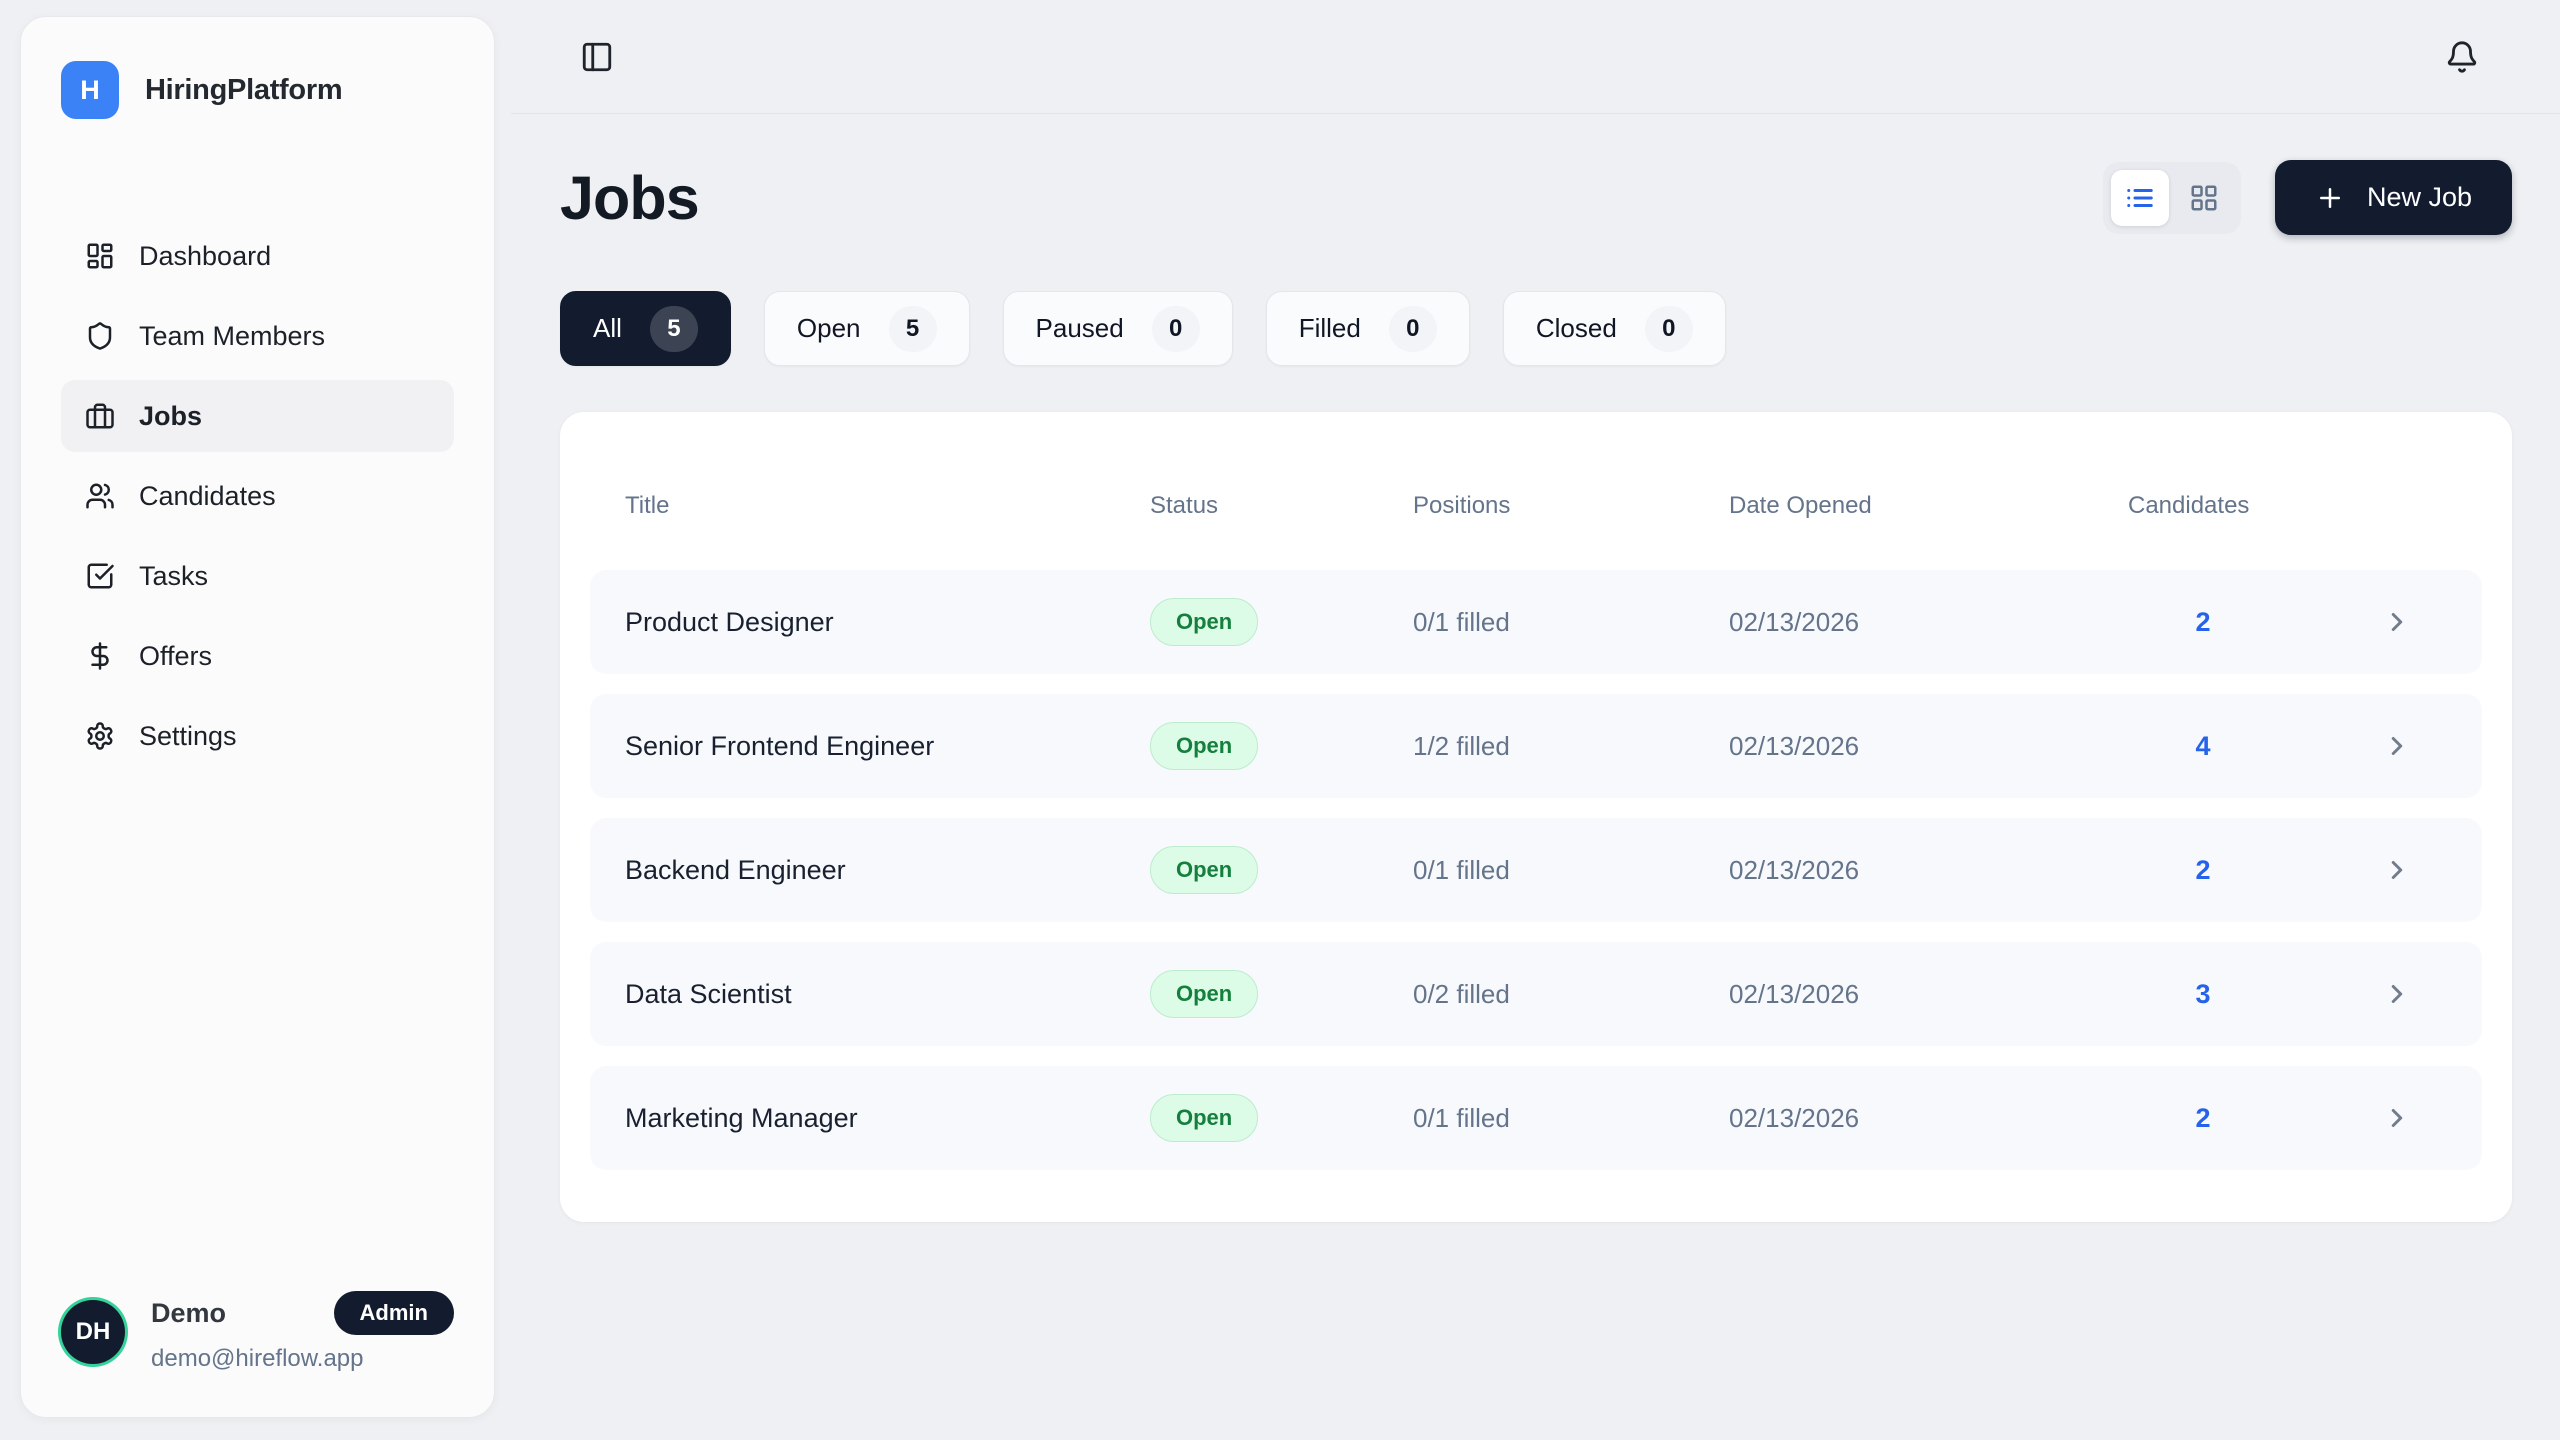  I want to click on filter-tab-closed: Closed 0, so click(1614, 328).